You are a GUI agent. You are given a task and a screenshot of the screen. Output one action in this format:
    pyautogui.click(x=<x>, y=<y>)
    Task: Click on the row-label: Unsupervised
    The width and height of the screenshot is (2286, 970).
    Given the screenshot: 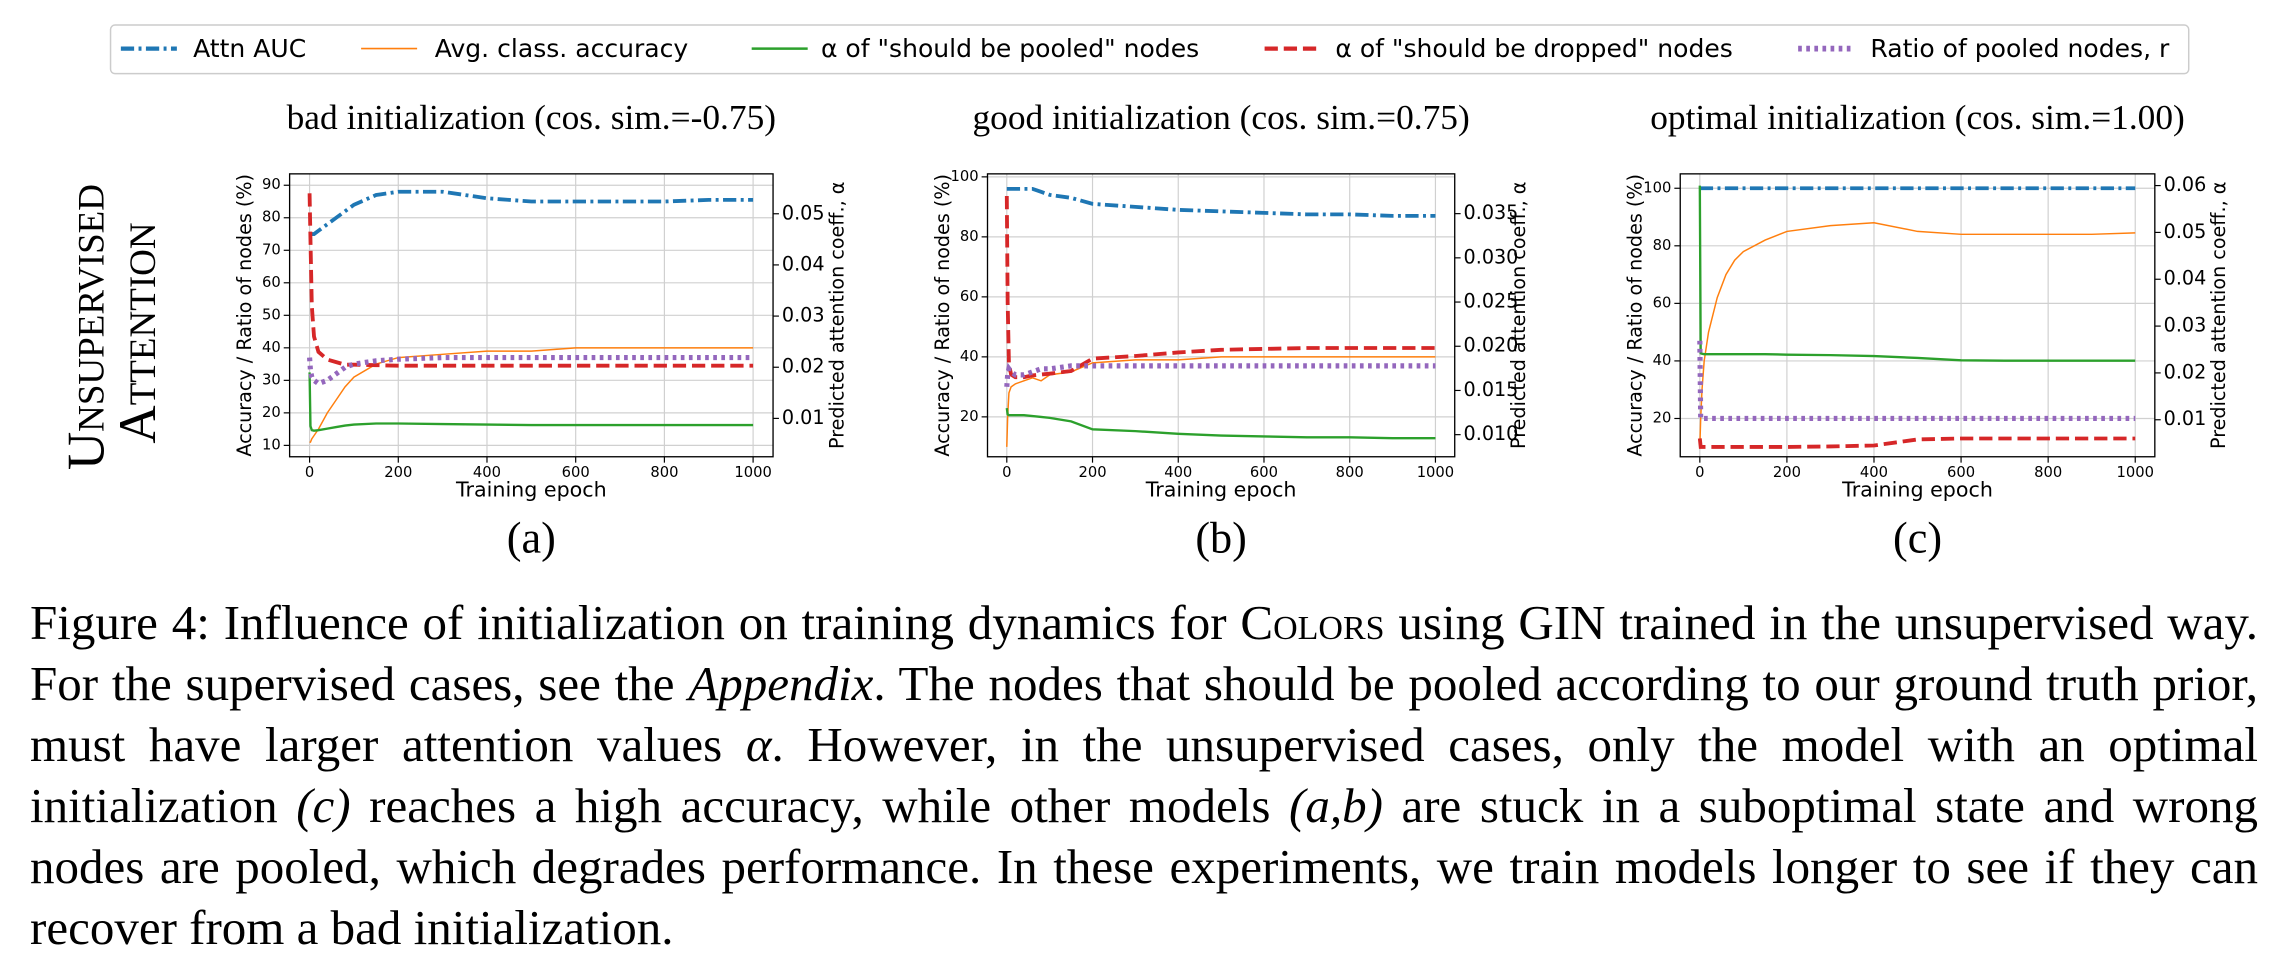 What is the action you would take?
    pyautogui.click(x=87, y=327)
    